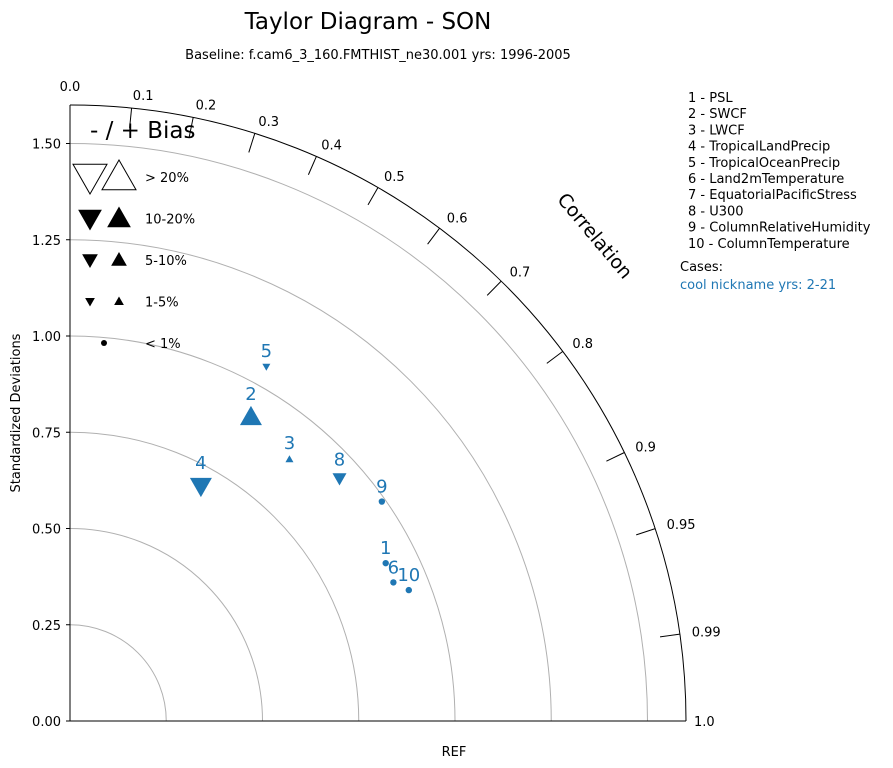 The width and height of the screenshot is (893, 768). Describe the element at coordinates (779, 228) in the screenshot. I see `variable-legend-item-8: 9 - ColumnRelativeHumidity` at that location.